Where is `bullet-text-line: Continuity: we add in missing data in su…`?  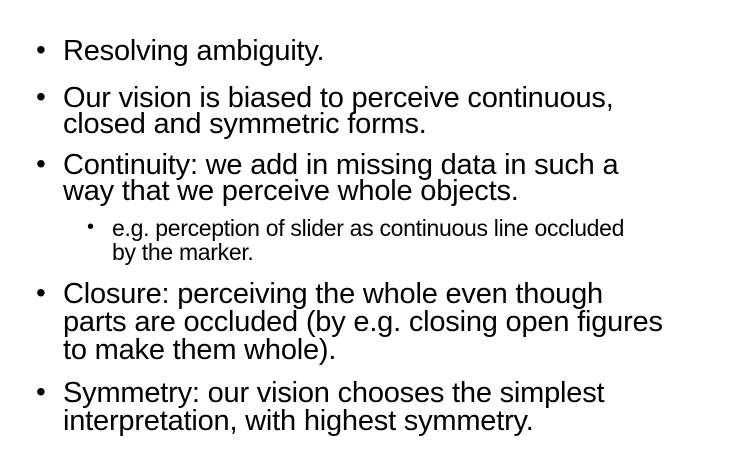 bullet-text-line: Continuity: we add in missing data in su… is located at coordinates (341, 165).